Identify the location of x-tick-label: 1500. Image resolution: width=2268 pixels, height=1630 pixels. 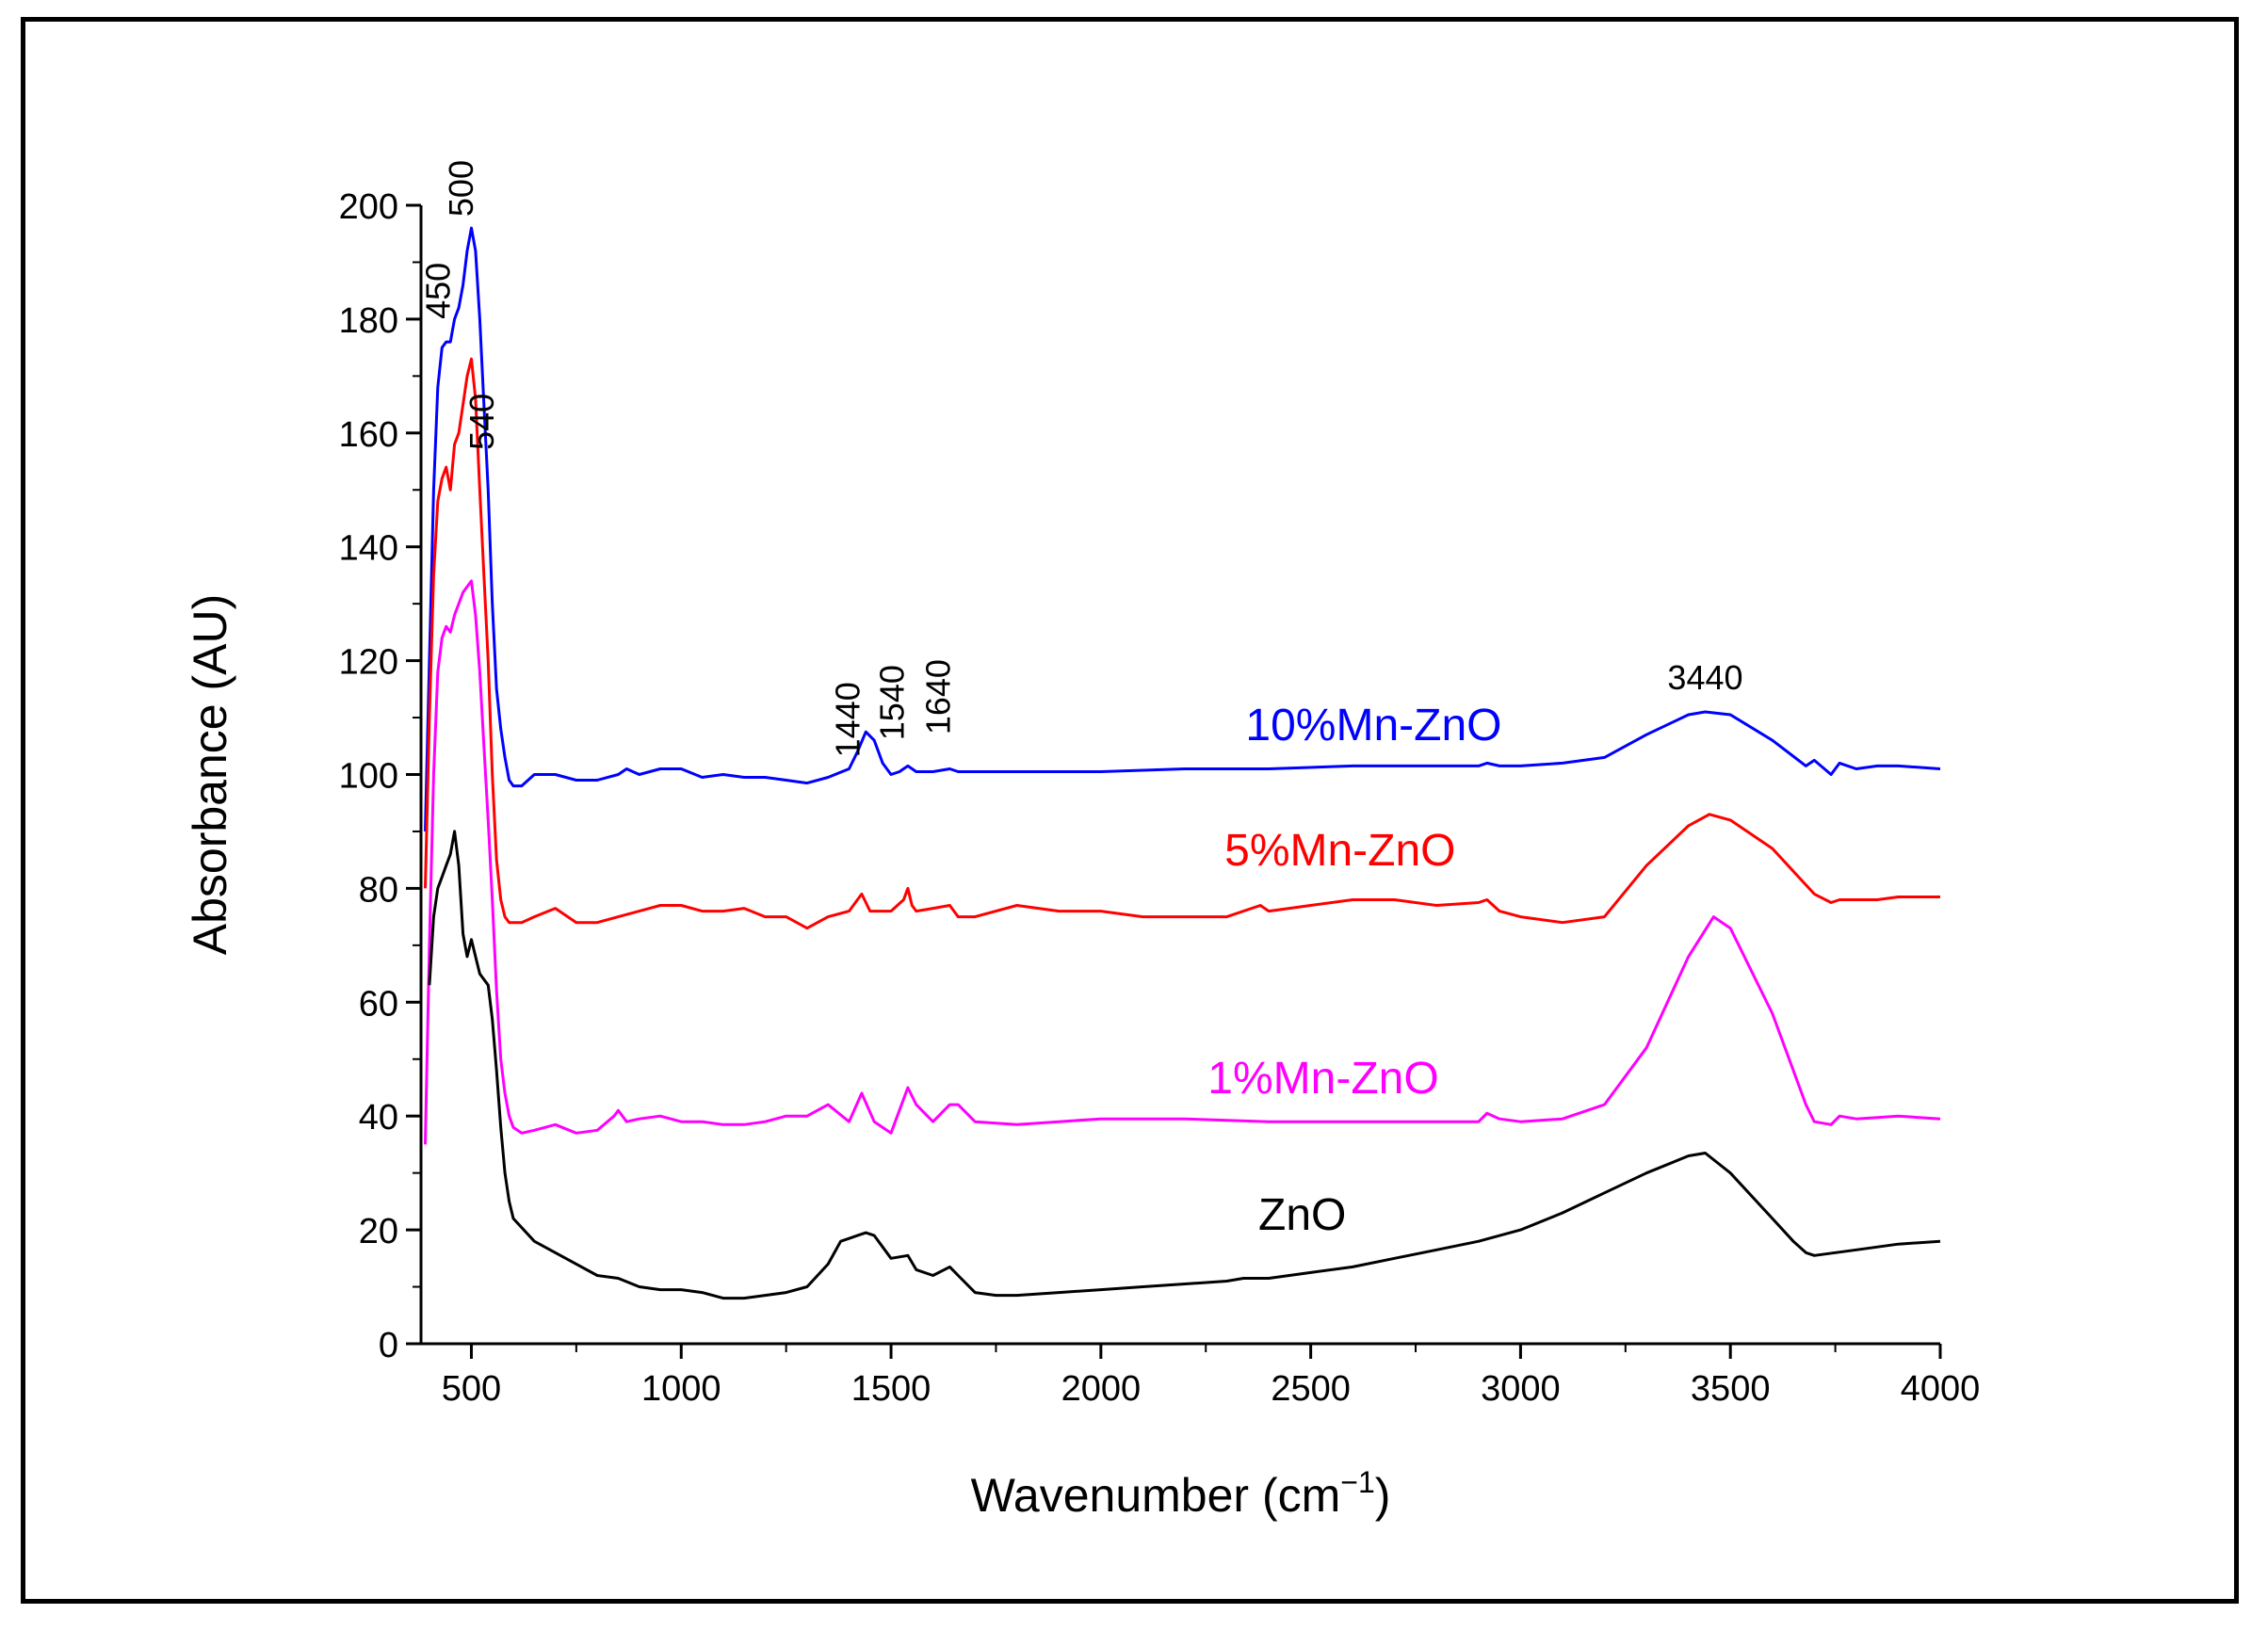
(892, 1389).